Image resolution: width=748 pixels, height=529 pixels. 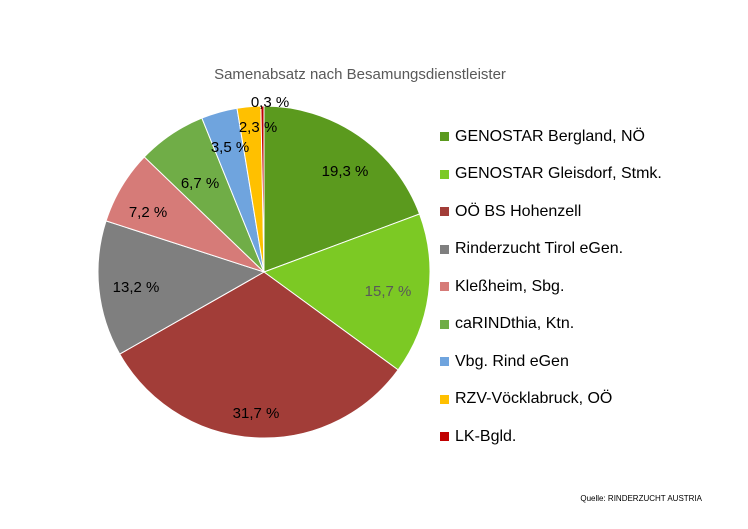 What do you see at coordinates (534, 399) in the screenshot?
I see `legend-label: RZV-Vöcklabruck, OÖ` at bounding box center [534, 399].